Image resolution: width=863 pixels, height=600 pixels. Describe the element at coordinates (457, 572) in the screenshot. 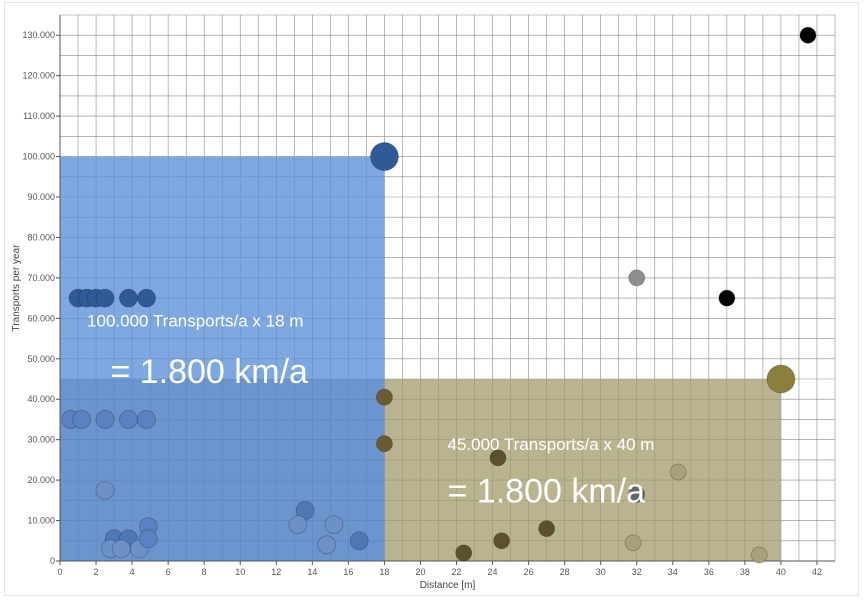

I see `x-tick-label: 22` at that location.